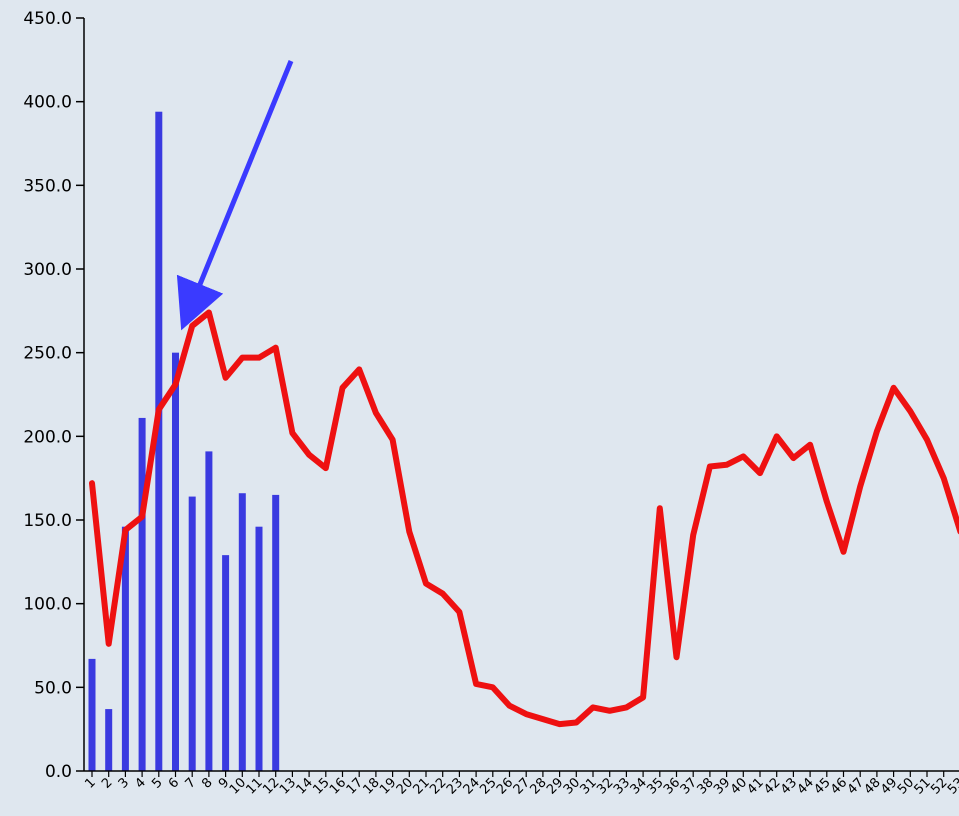 The image size is (959, 816). Describe the element at coordinates (47, 437) in the screenshot. I see `y-tick-label: 200.0` at that location.